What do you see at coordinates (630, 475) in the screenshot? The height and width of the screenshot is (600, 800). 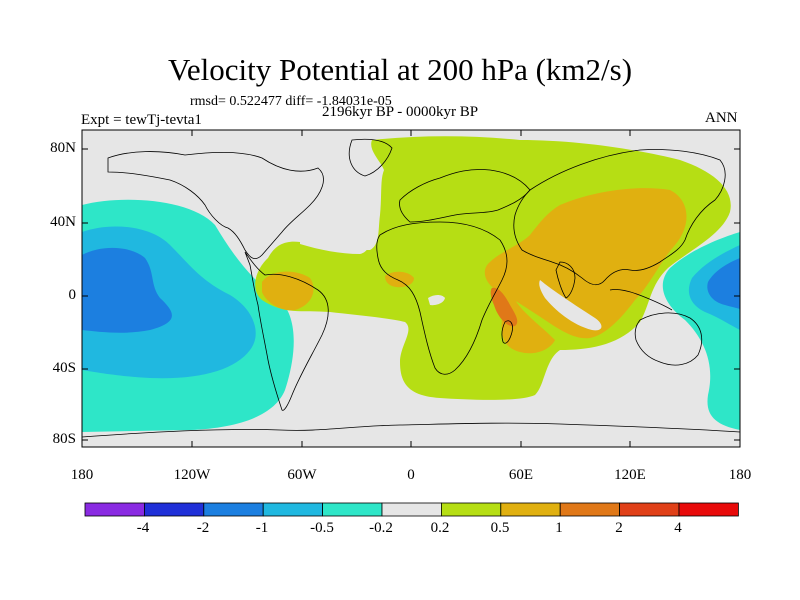 I see `lon-label-120e: 120E` at bounding box center [630, 475].